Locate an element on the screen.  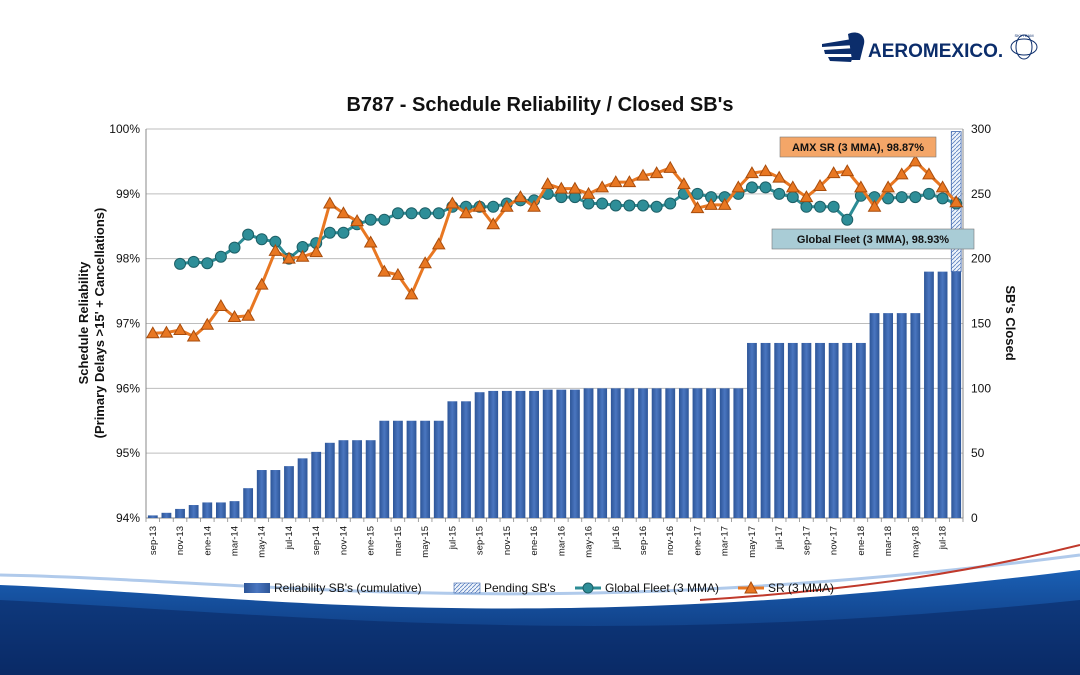
legend-label: Reliability SB's (cumulative) is located at coordinates (348, 588).